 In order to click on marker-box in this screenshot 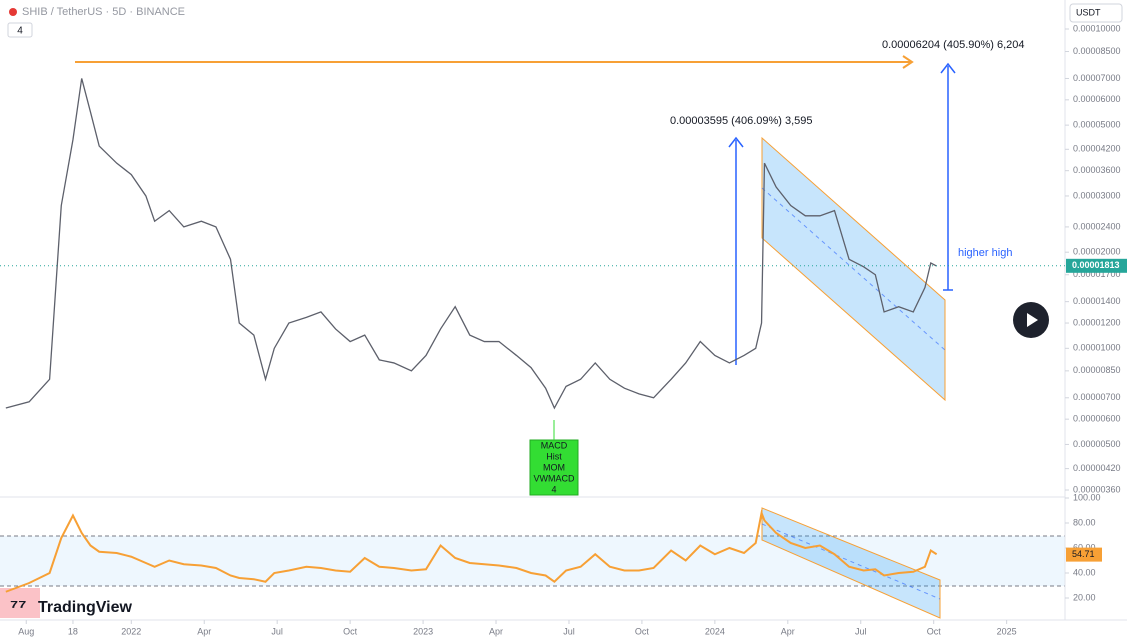, I will do `click(554, 467)`.